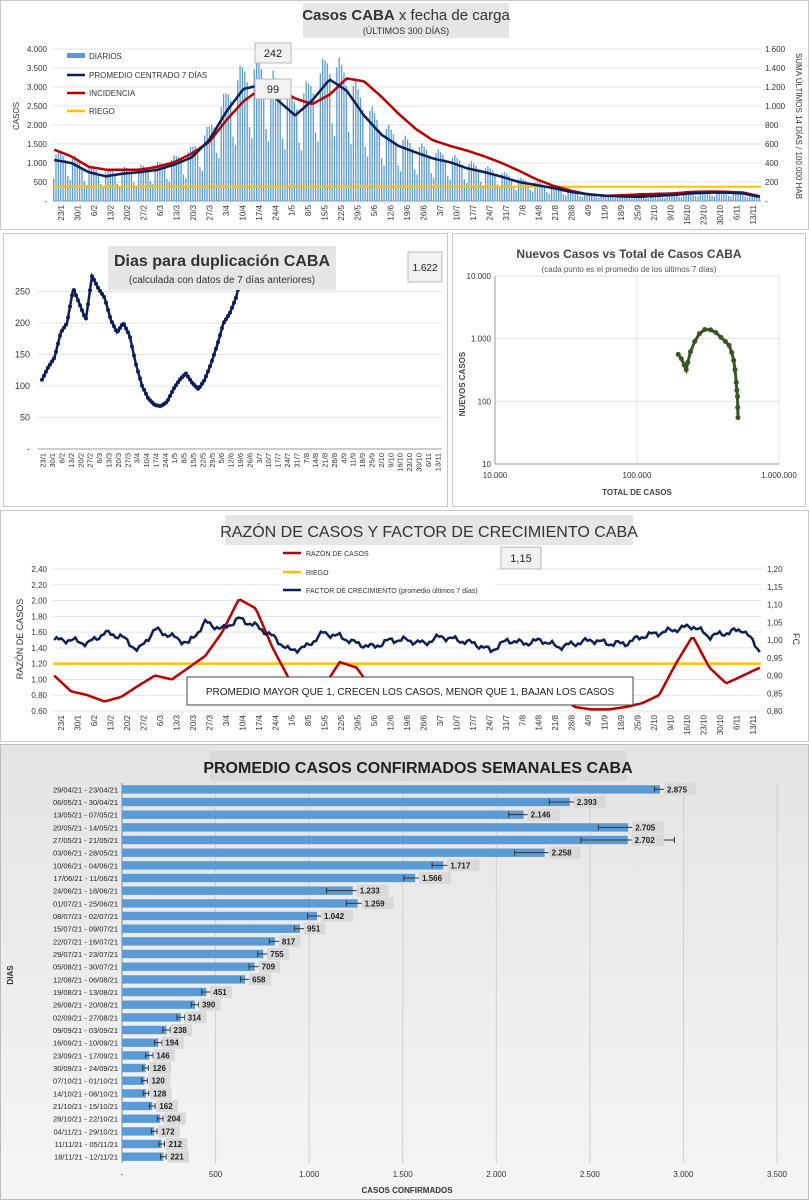 Image resolution: width=809 pixels, height=1200 pixels. Describe the element at coordinates (314, 929) in the screenshot. I see `value-label: 951` at that location.